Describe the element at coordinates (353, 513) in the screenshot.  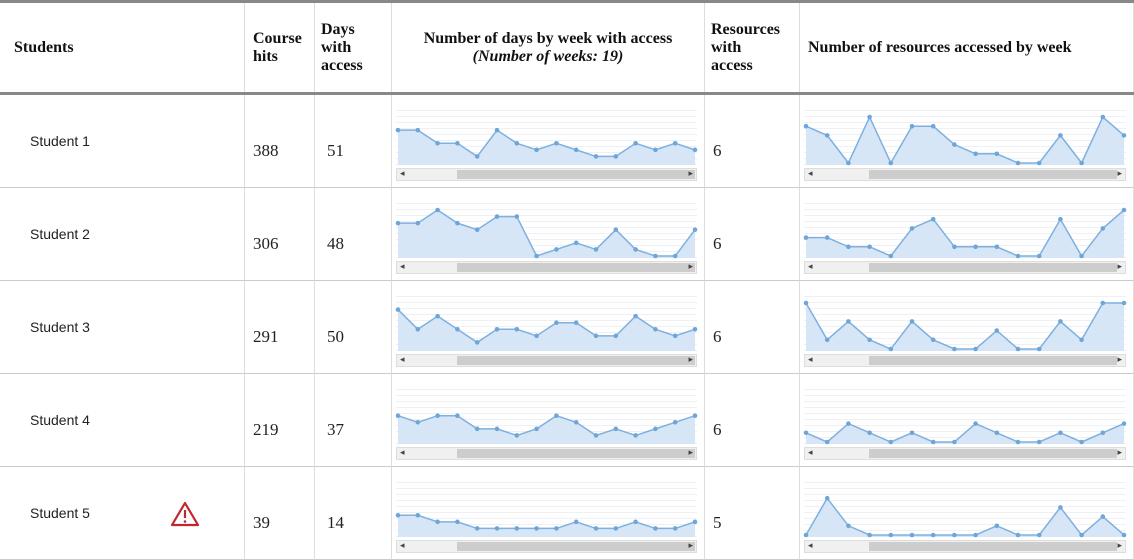
I see `days-cell: 14` at that location.